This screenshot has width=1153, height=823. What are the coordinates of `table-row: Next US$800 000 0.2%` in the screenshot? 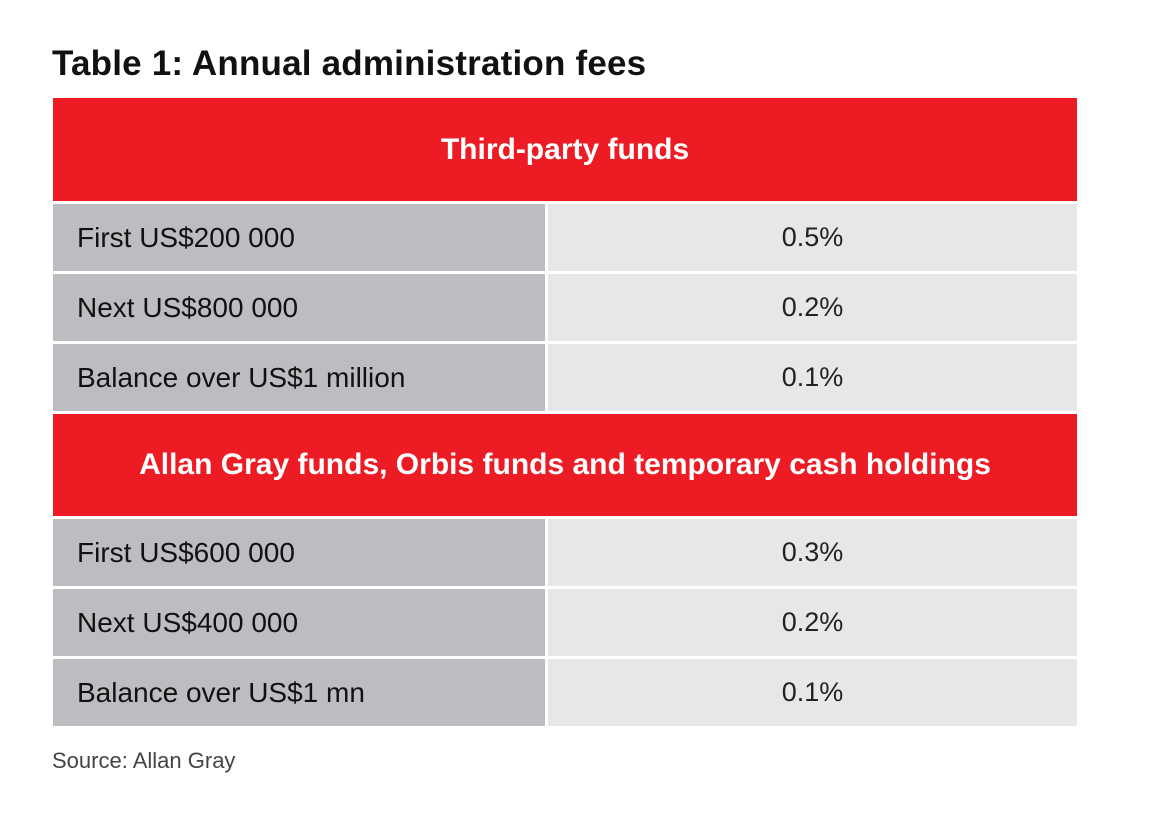 It's located at (565, 307).